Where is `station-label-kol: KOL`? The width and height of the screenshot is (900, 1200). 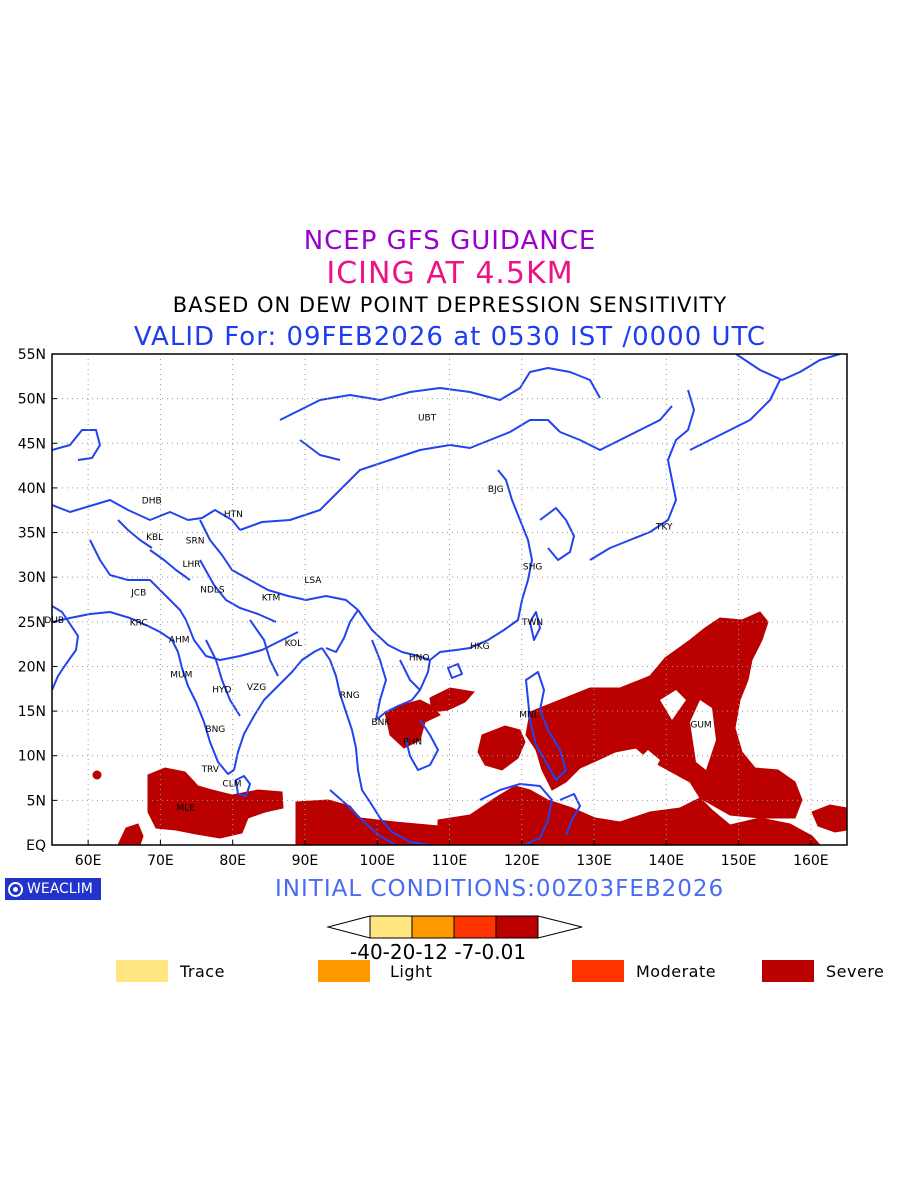 station-label-kol: KOL is located at coordinates (294, 644).